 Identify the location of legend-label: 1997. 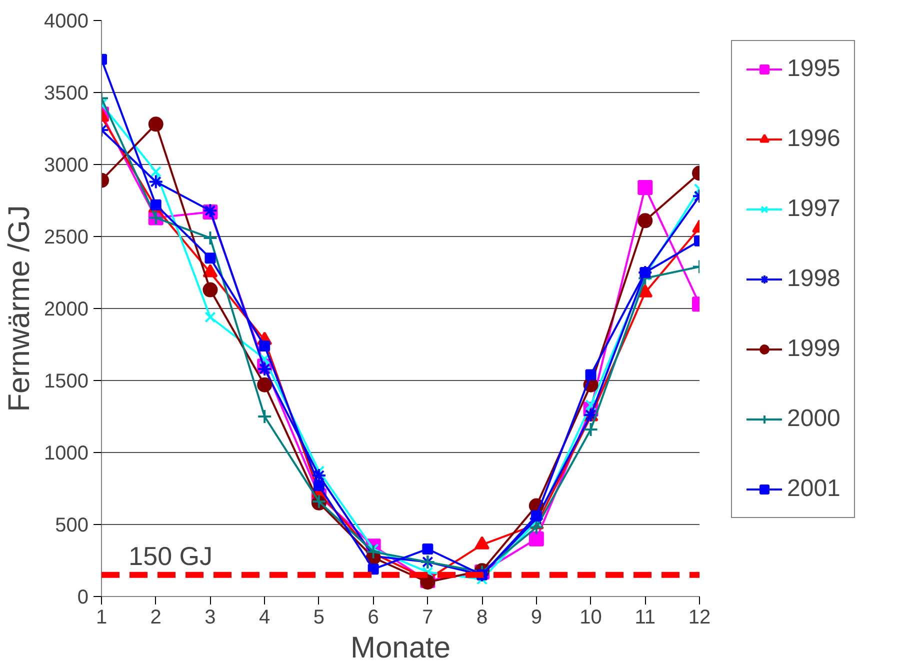
(813, 209).